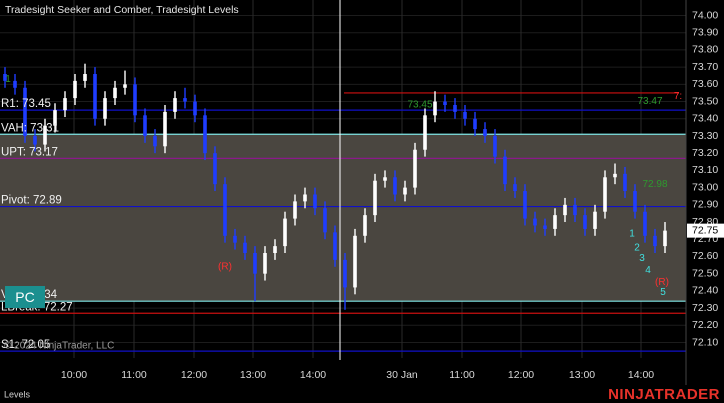 This screenshot has width=724, height=403. What do you see at coordinates (705, 308) in the screenshot?
I see `y-tick-label: 72.30` at bounding box center [705, 308].